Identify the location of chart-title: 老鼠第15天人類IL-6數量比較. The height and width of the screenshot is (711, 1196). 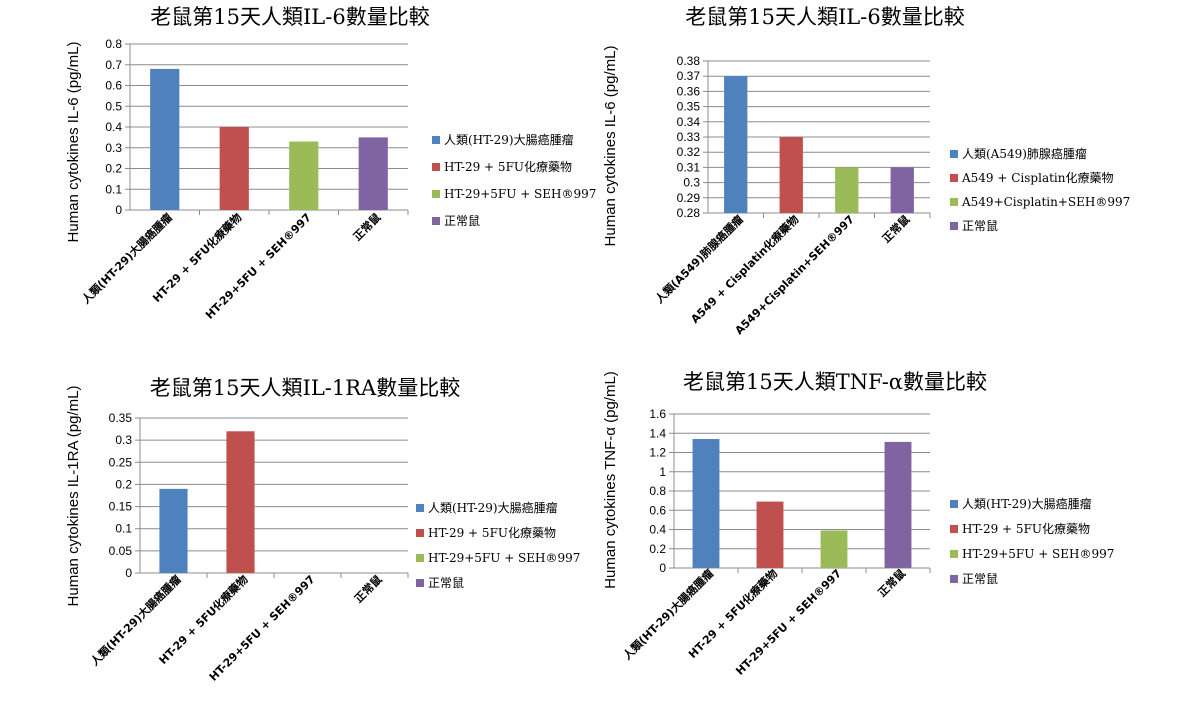
(289, 17).